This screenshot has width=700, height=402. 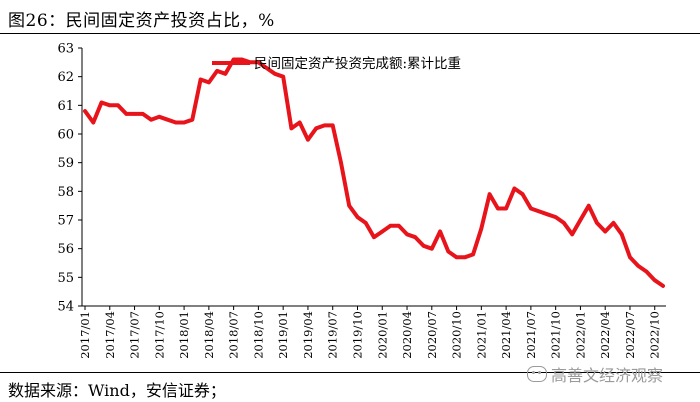 What do you see at coordinates (65, 192) in the screenshot?
I see `y-tick-label: 58` at bounding box center [65, 192].